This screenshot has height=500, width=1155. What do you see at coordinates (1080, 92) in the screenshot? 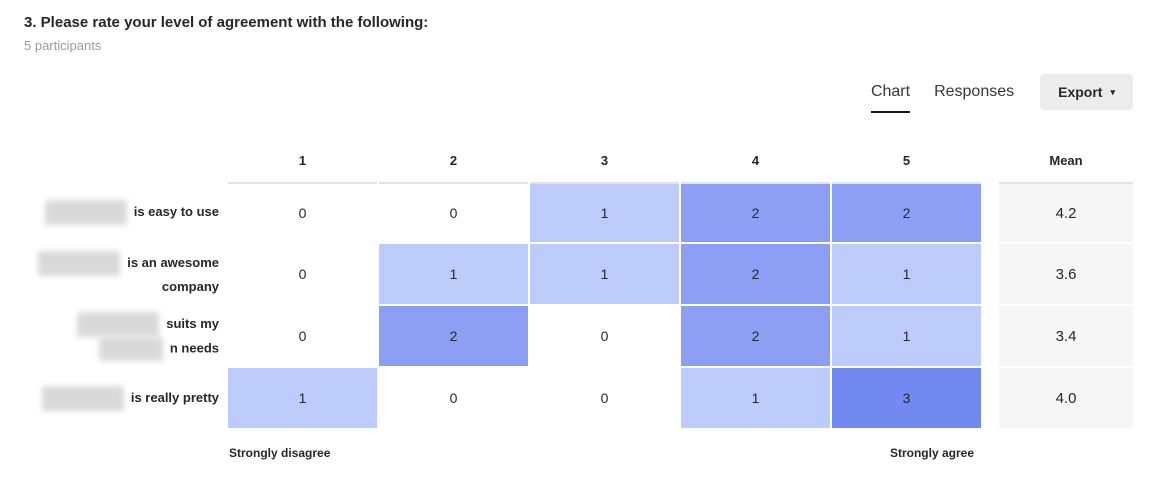
I see `export-button-label: Export` at bounding box center [1080, 92].